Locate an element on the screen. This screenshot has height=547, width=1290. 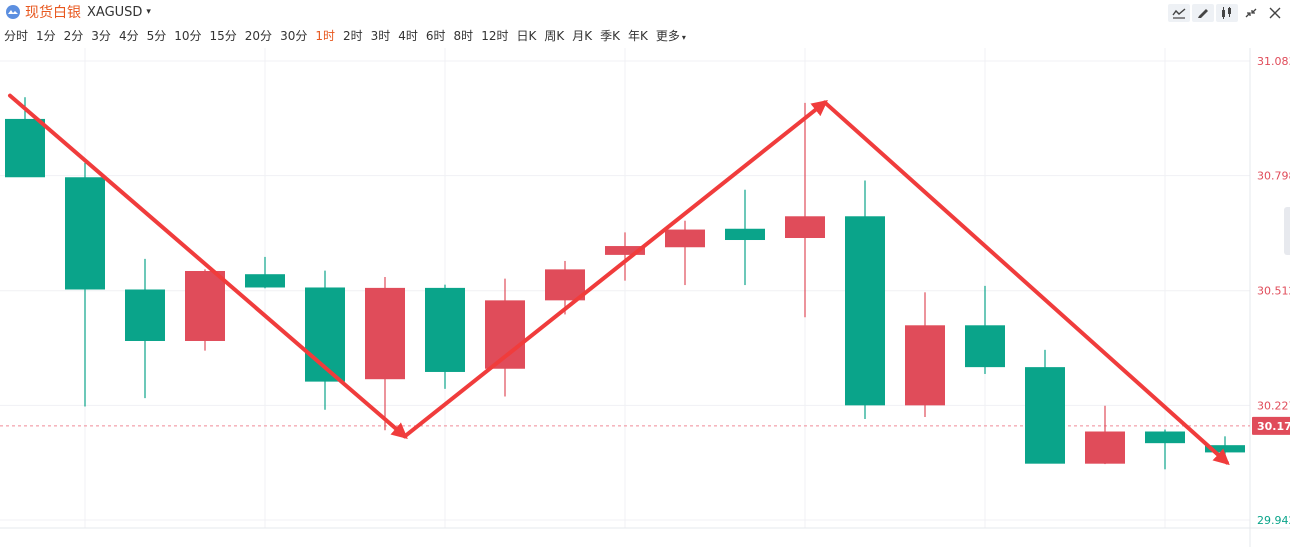
period-tab-label: 8时 is located at coordinates (463, 35).